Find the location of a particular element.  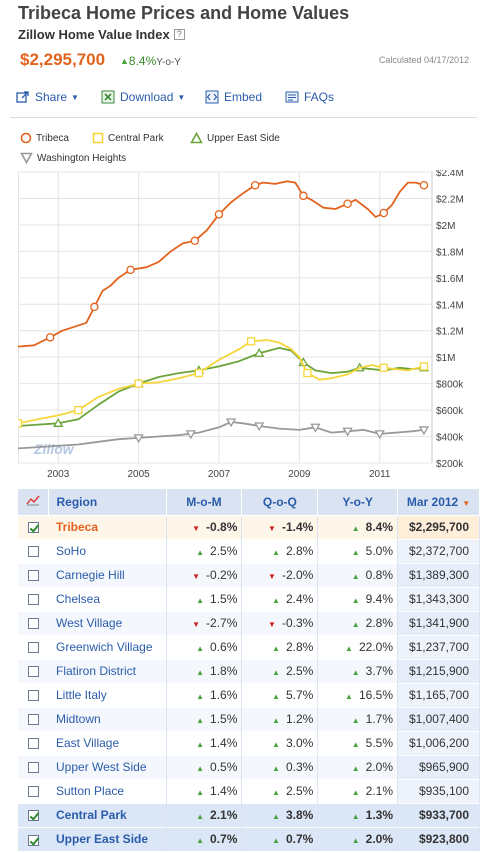

table-row: Upper East Side ▲ 0.7% ▲ 0.7% ▲ 2.0% $923,800 is located at coordinates (249, 838).